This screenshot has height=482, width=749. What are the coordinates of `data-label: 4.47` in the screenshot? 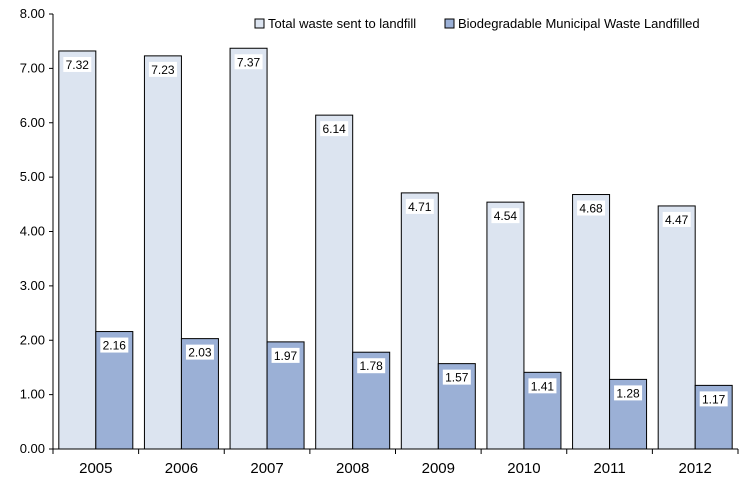 It's located at (677, 220).